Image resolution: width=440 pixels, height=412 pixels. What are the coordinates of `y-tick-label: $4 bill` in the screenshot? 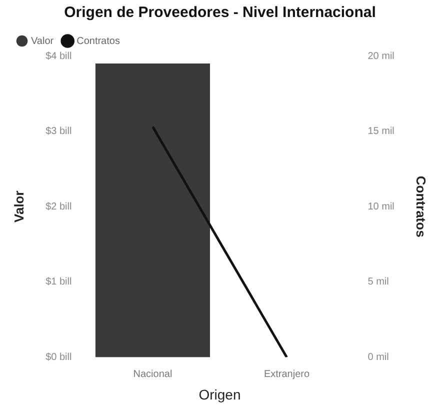 It's located at (59, 56).